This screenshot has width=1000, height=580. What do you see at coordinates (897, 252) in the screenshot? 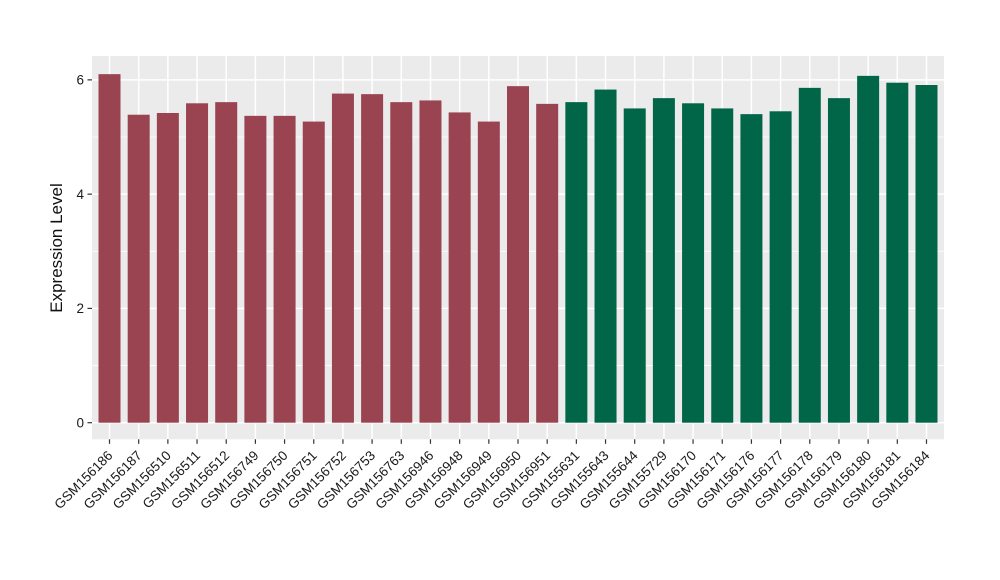
I see `bar-GSM156181` at bounding box center [897, 252].